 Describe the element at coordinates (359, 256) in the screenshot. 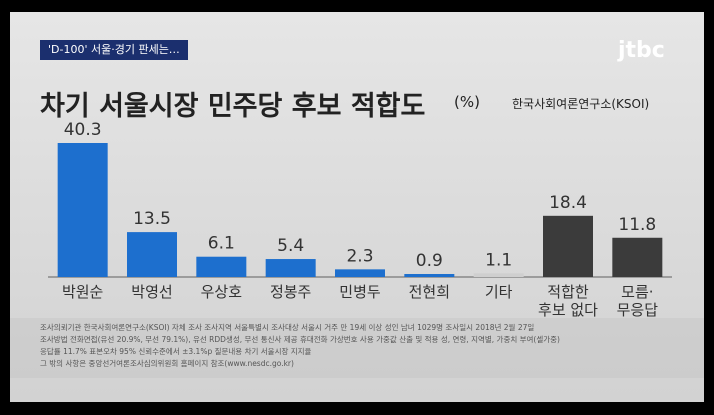

I see `value-label: 2.3` at that location.